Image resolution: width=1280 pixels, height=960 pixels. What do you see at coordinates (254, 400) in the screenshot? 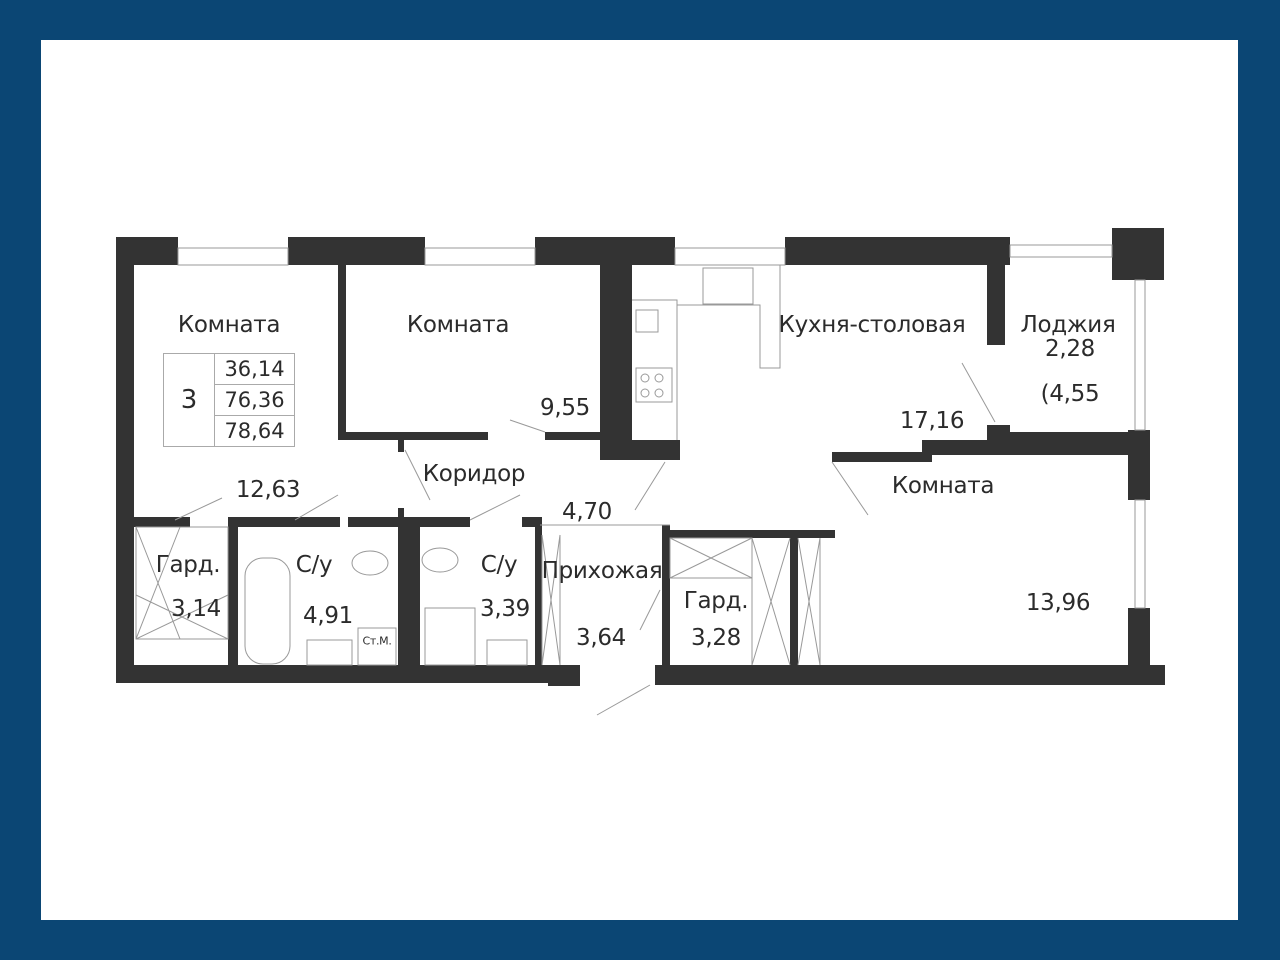
I see `total-area: 76,36` at bounding box center [254, 400].